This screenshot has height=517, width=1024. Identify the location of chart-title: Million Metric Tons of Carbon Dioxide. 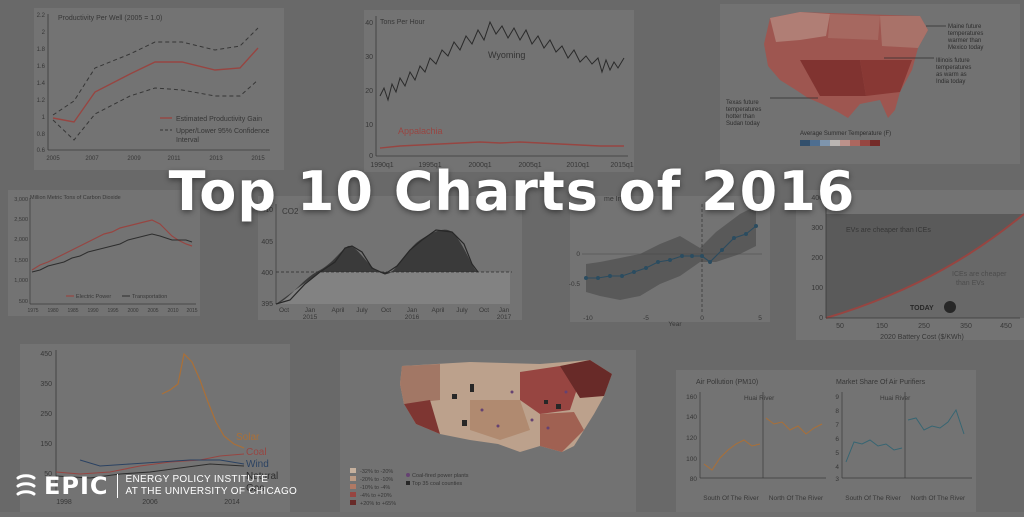
(75, 198).